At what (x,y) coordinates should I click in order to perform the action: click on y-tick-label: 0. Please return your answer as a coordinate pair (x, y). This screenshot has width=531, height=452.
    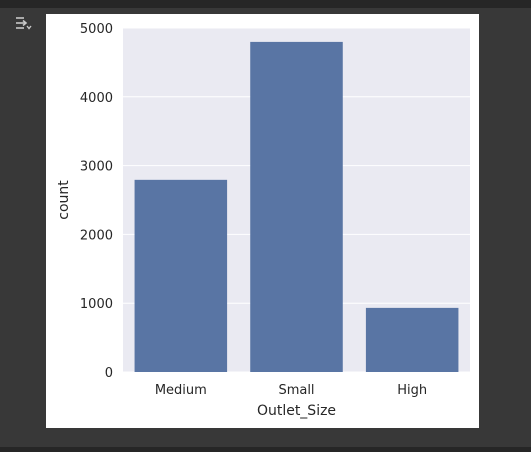
    Looking at the image, I should click on (109, 373).